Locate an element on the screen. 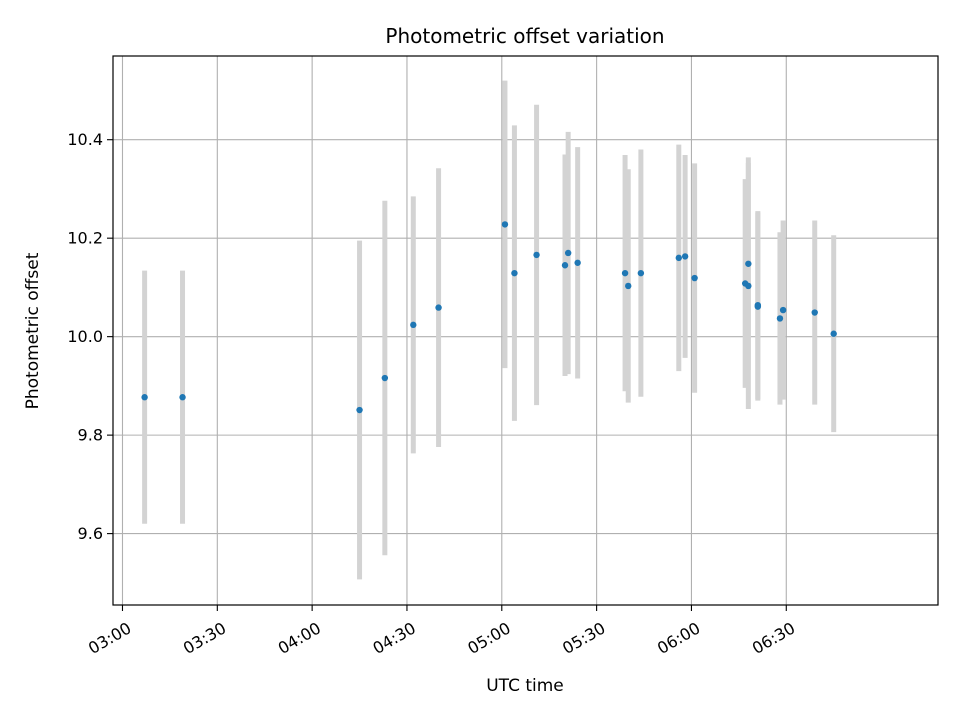 The width and height of the screenshot is (960, 720). y-tick-label: 10.2 is located at coordinates (85, 238).